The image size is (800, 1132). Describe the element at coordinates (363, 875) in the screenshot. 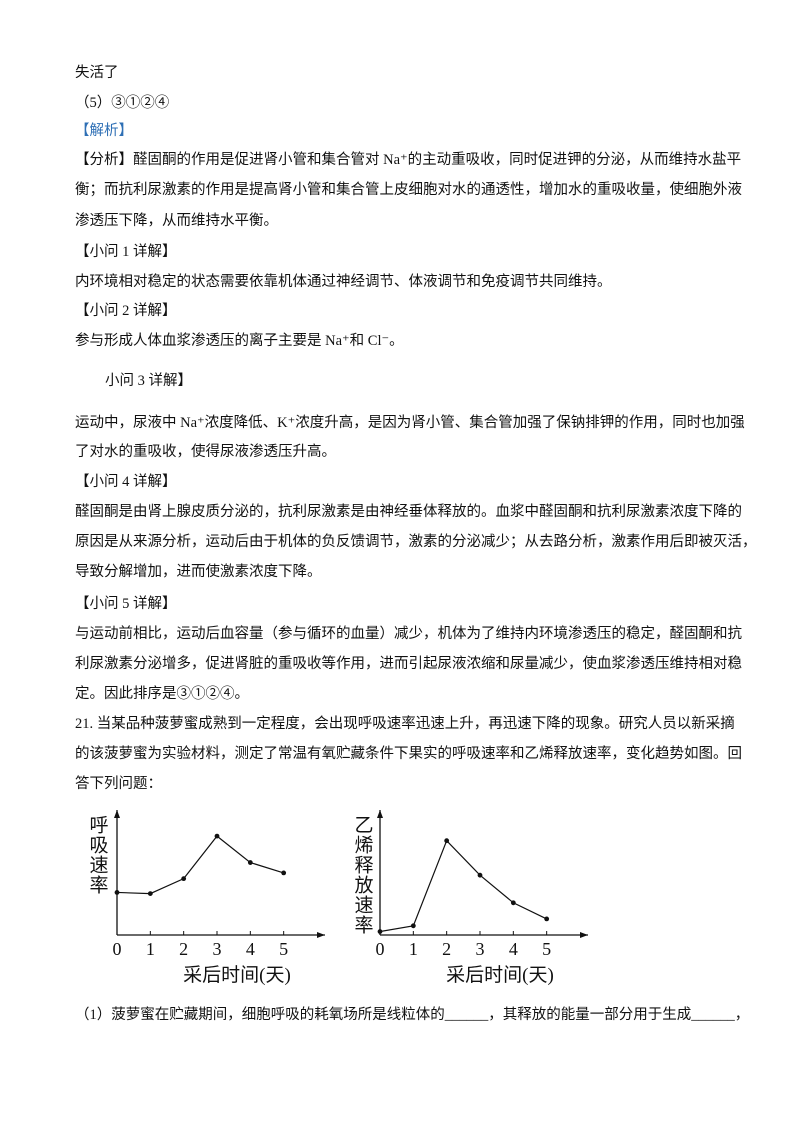

I see `y-axis-label: 乙烯释放速率` at that location.